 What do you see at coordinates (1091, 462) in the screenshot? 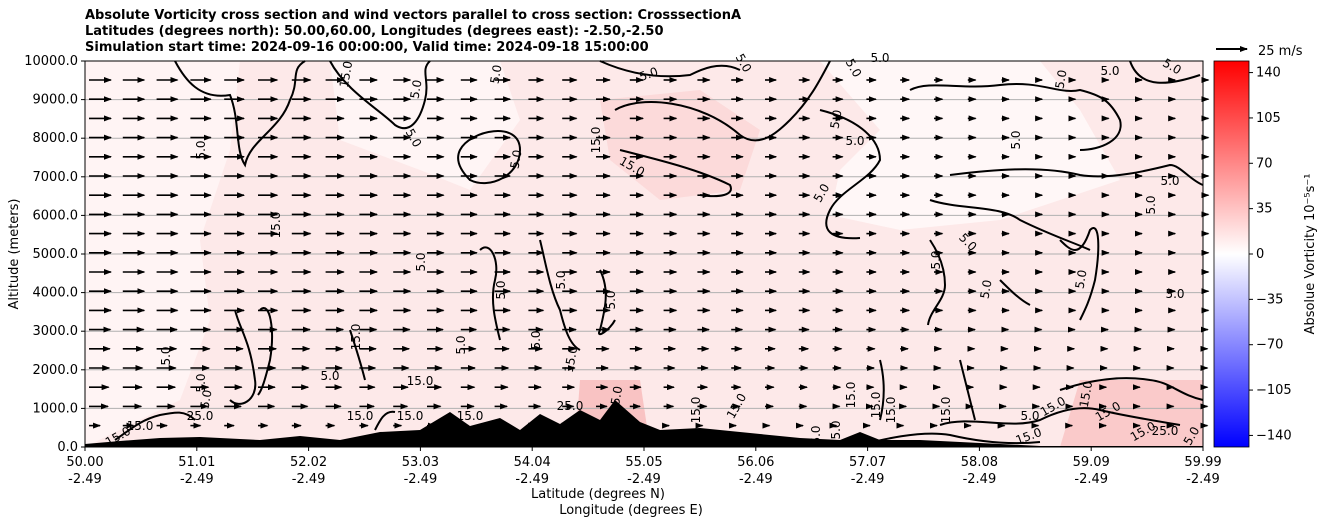
I see `x-tick-label-lat: 59.09` at bounding box center [1091, 462].